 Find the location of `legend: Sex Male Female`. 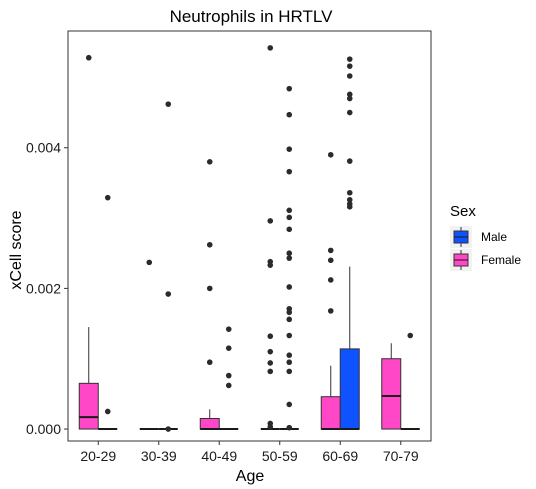

legend: Sex Male Female is located at coordinates (485, 237).